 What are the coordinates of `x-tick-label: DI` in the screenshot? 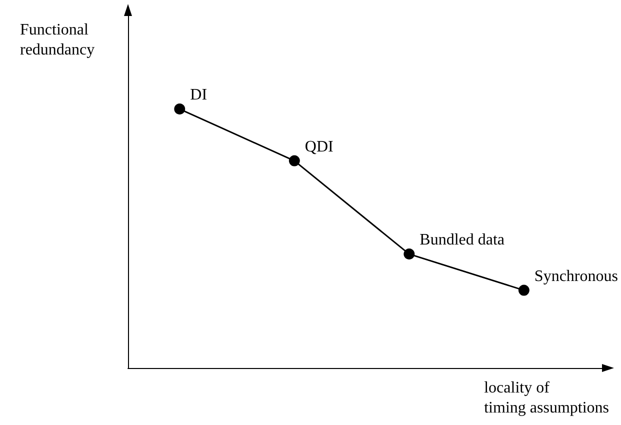 It's located at (199, 95).